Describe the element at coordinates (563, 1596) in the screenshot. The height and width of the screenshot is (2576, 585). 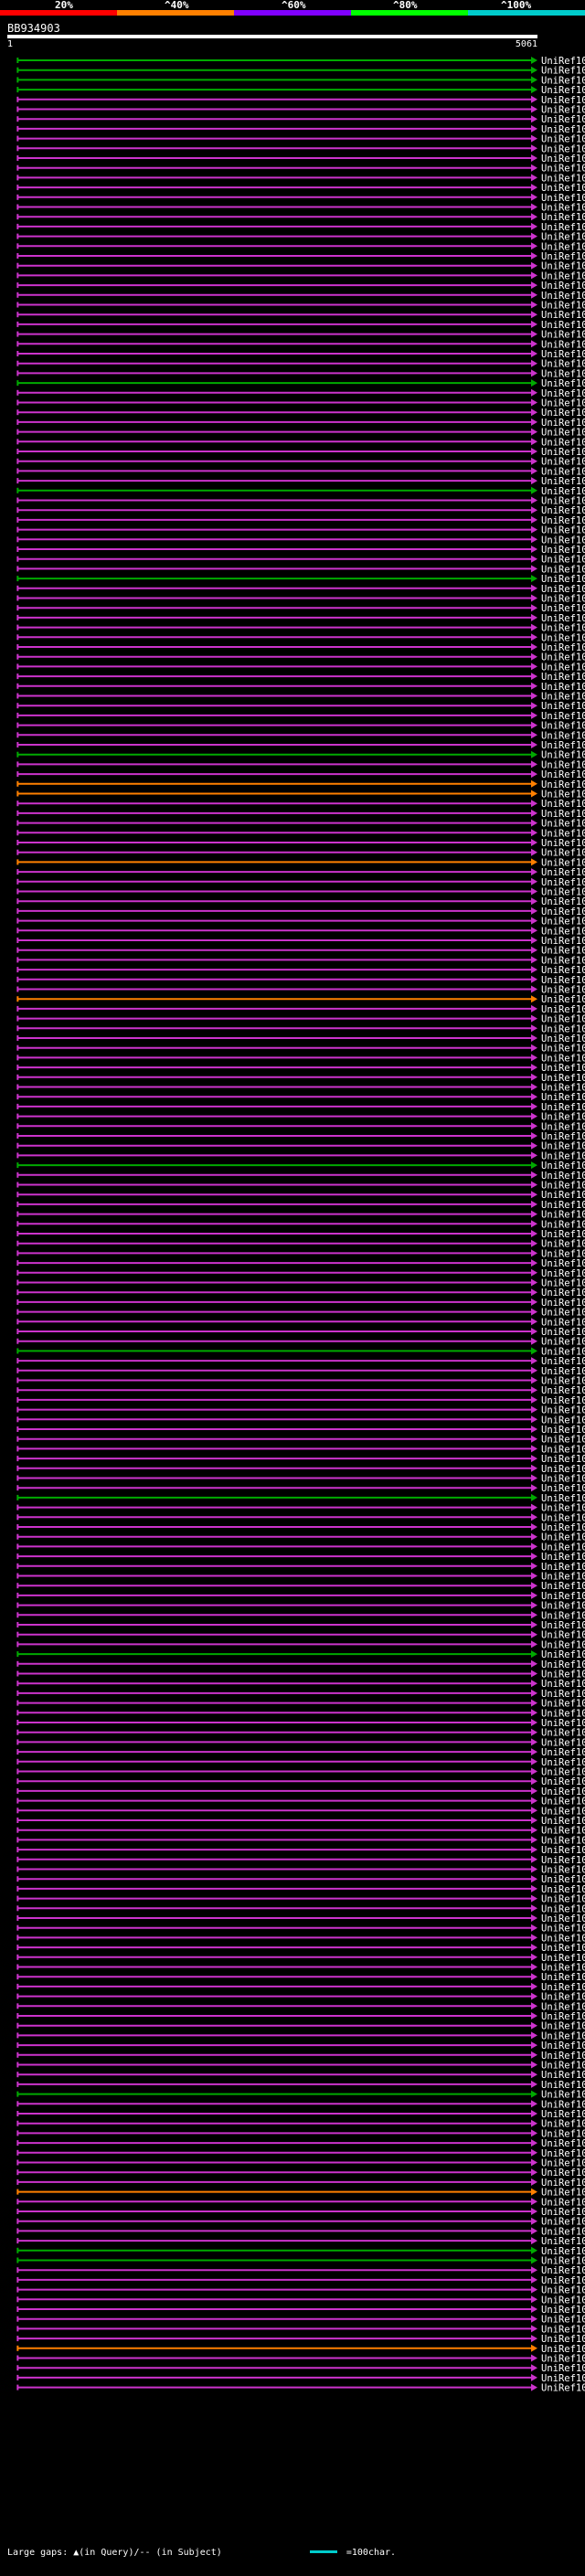
I see `hit-label: UniRef100_A0CBQ4` at that location.